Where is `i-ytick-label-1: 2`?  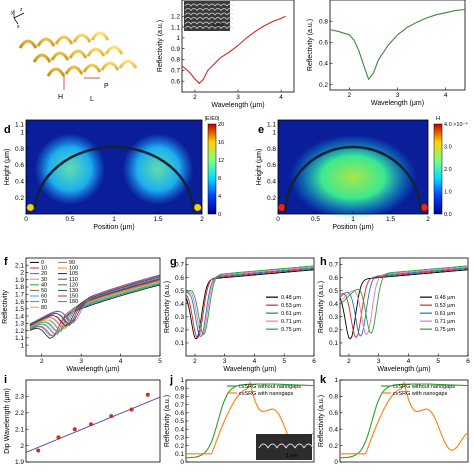
i-ytick-label-1: 2 is located at coordinates (22, 446).